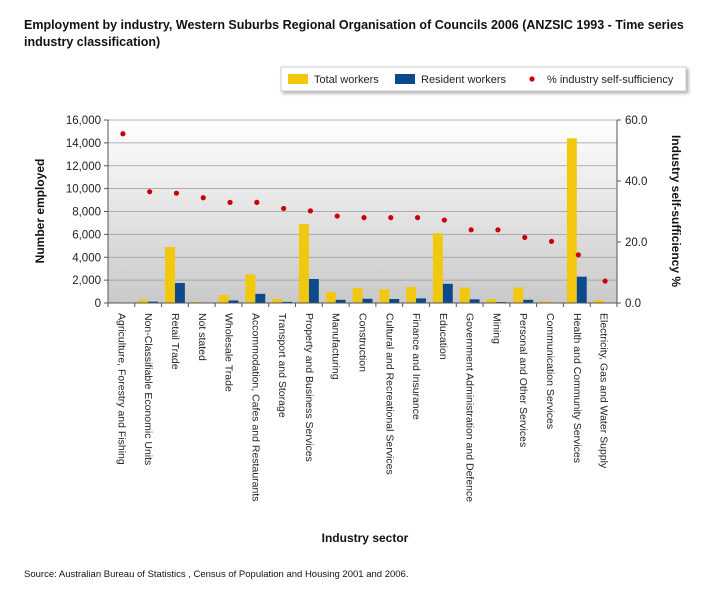 Image resolution: width=710 pixels, height=600 pixels. Describe the element at coordinates (470, 407) in the screenshot. I see `x-tick-label: Government Administration and Defence` at that location.